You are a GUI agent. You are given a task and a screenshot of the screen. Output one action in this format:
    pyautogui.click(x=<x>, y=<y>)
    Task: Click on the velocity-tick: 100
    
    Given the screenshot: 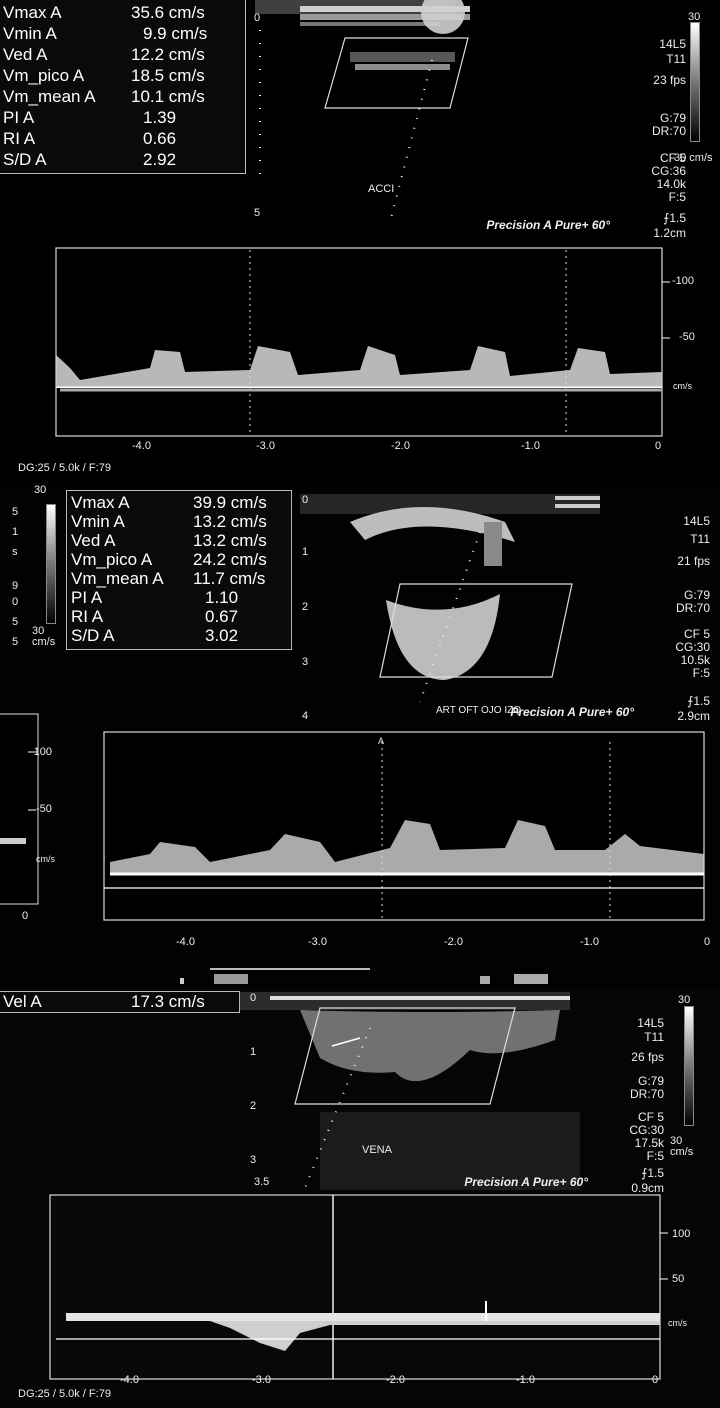 What is the action you would take?
    pyautogui.click(x=681, y=1234)
    